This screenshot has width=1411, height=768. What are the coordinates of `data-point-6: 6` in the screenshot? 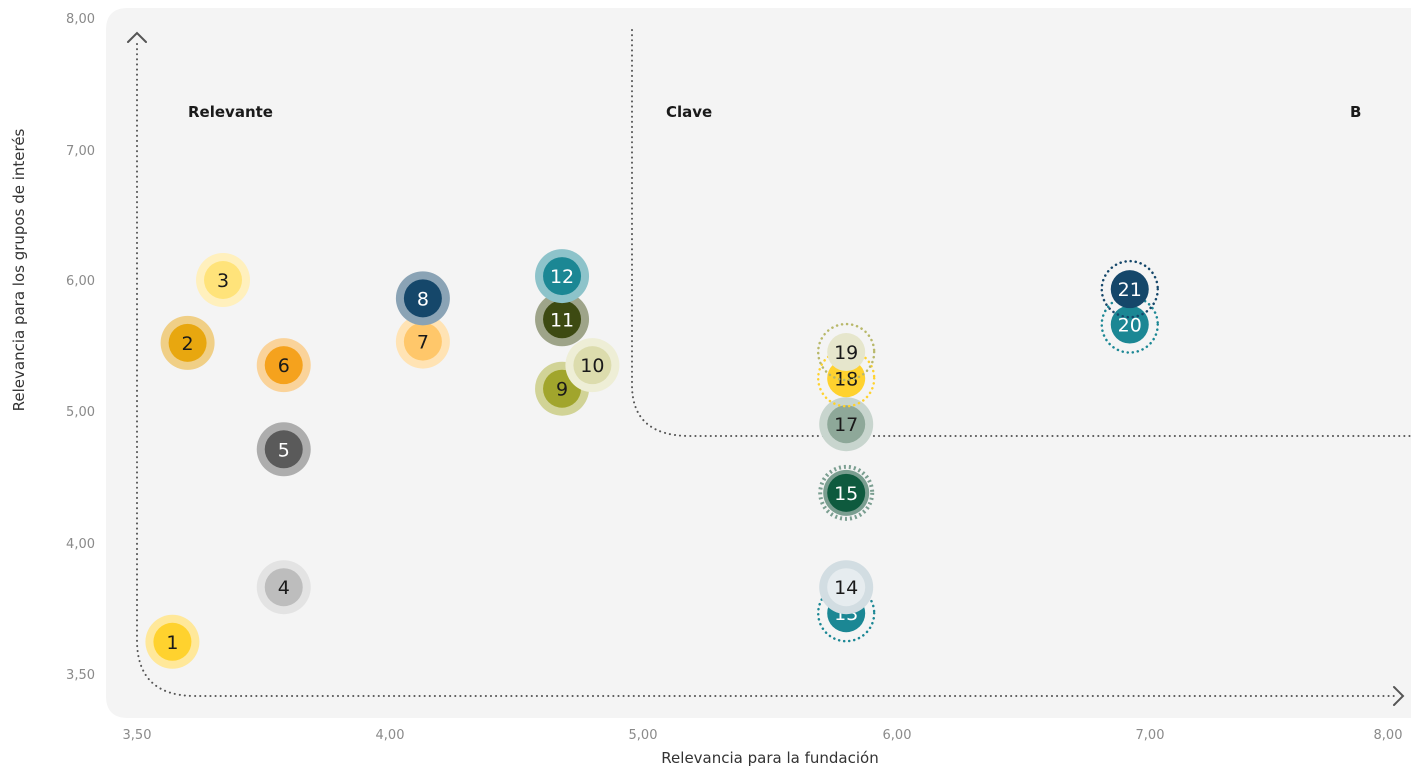 It's located at (283, 365).